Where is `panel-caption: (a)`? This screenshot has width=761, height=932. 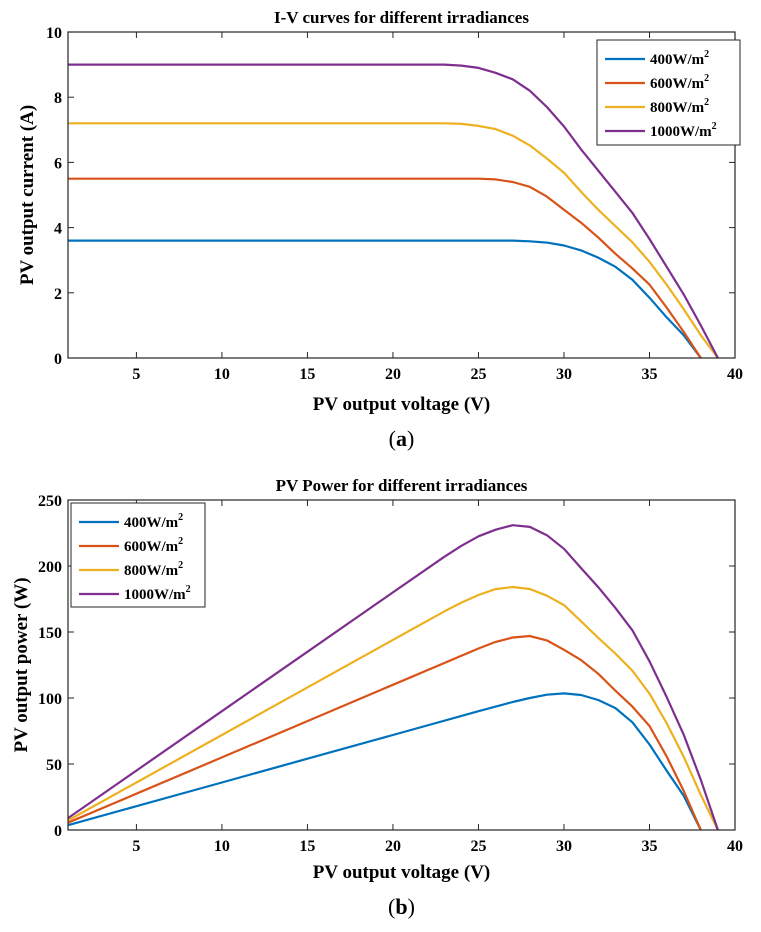 panel-caption: (a) is located at coordinates (402, 438).